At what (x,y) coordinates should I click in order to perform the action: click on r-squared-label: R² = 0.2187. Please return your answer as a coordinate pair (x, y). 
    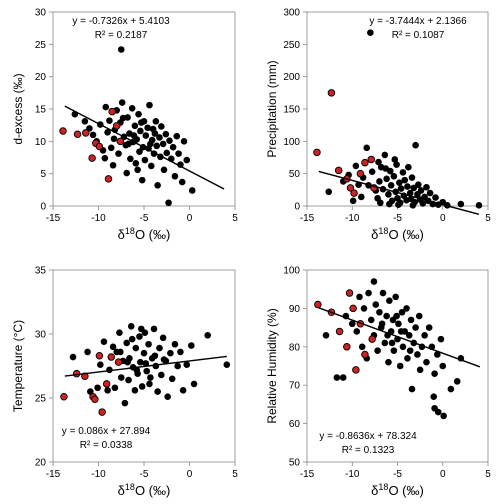
    Looking at the image, I should click on (121, 35).